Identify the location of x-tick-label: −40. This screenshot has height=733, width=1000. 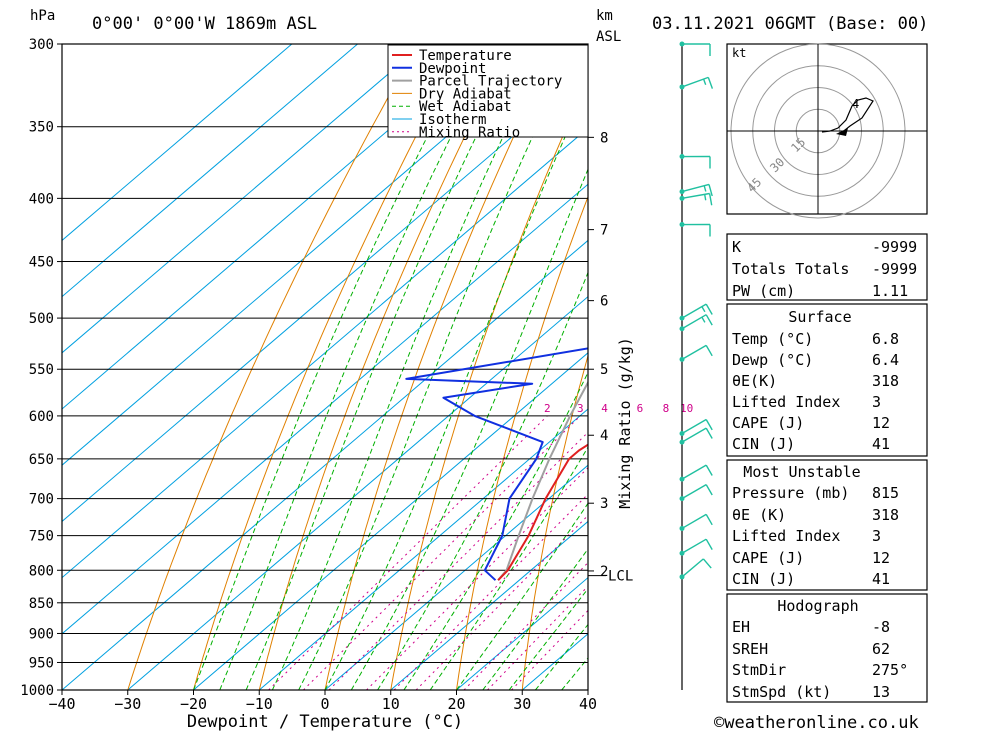
(61, 704).